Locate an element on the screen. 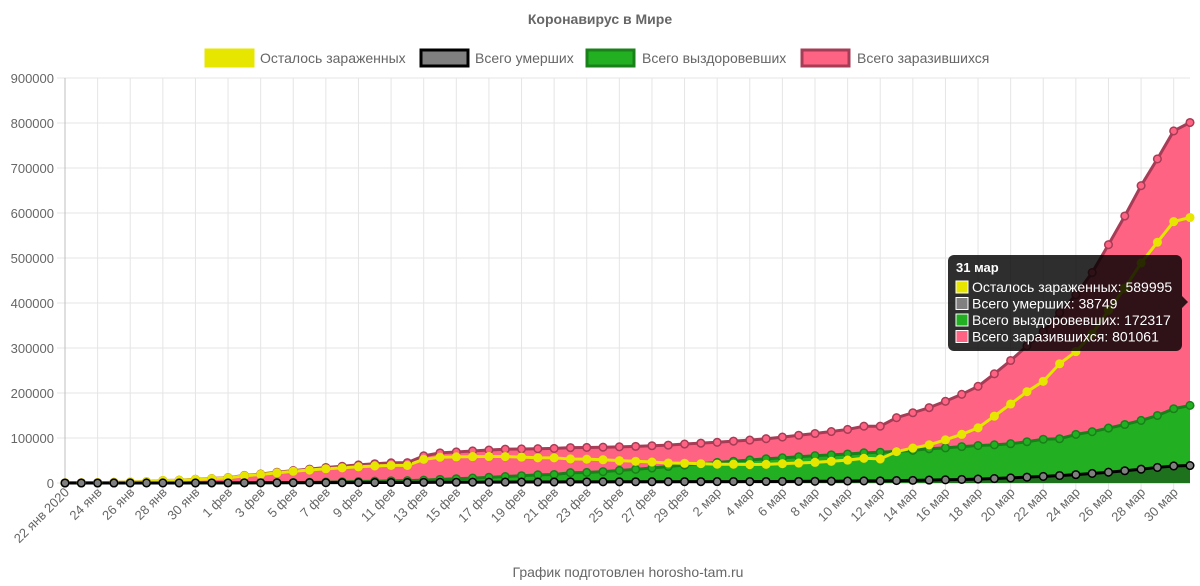 The image size is (1200, 586). legend-item: Всего выздоровевших is located at coordinates (685, 58).